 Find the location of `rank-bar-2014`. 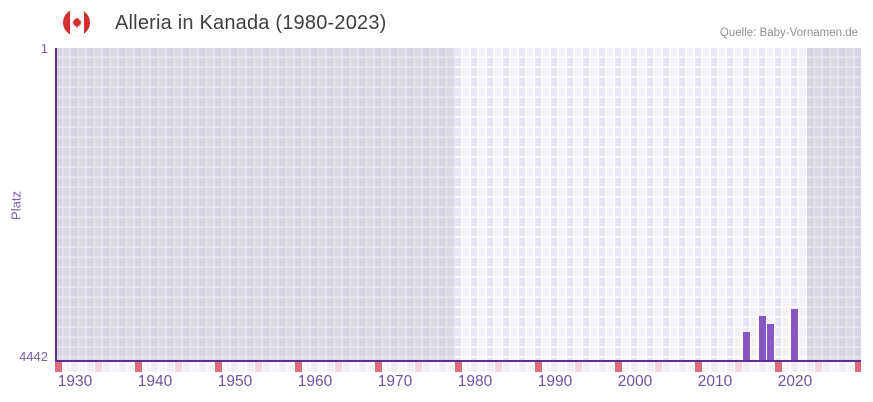

rank-bar-2014 is located at coordinates (746, 346).